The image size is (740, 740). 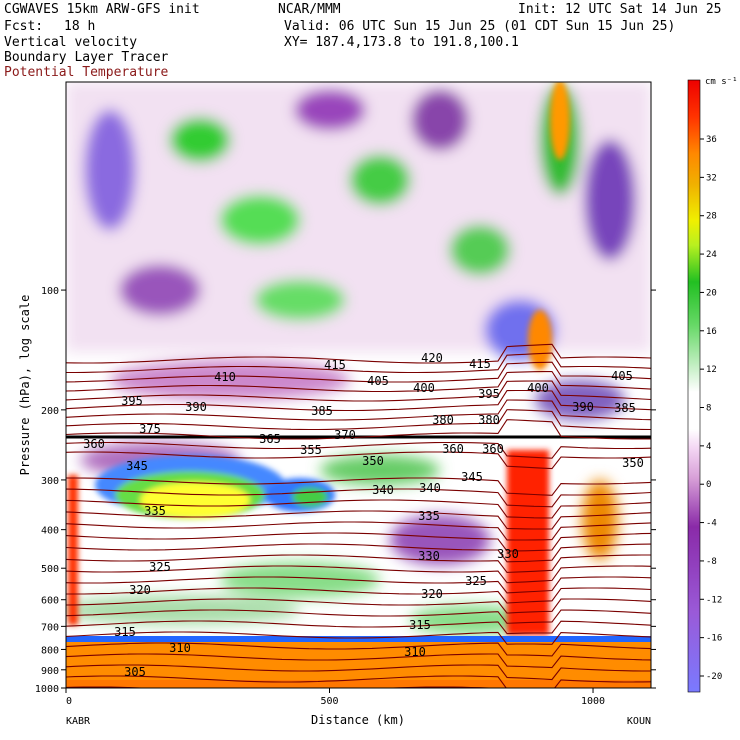 What do you see at coordinates (150, 429) in the screenshot?
I see `theta-contour-label: 375` at bounding box center [150, 429].